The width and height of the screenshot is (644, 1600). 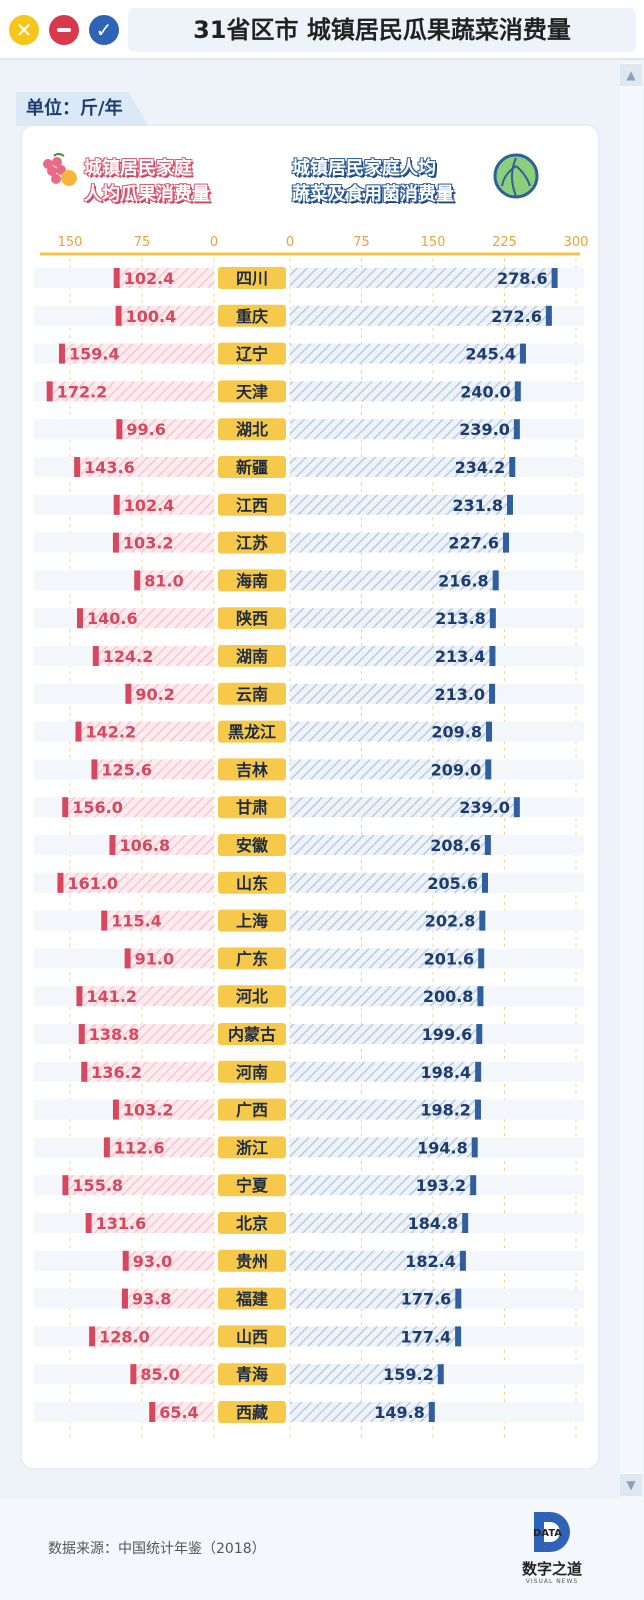 What do you see at coordinates (111, 996) in the screenshot?
I see `fruit-value-label: 141.2` at bounding box center [111, 996].